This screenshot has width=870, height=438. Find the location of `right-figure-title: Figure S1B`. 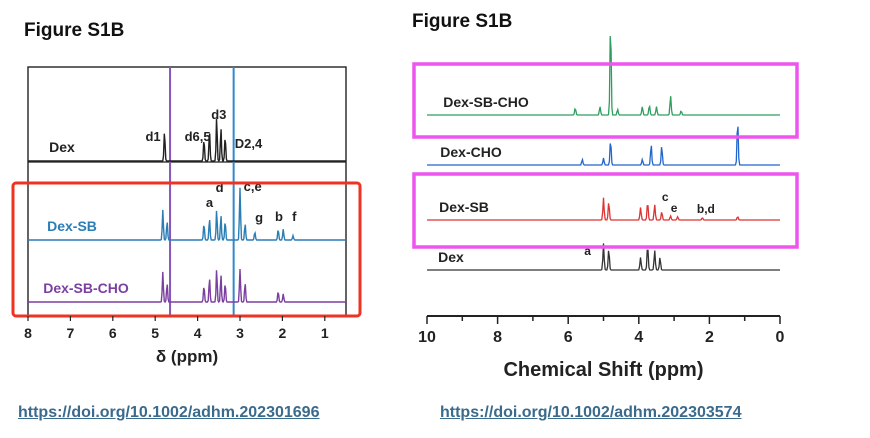

right-figure-title: Figure S1B is located at coordinates (462, 21).